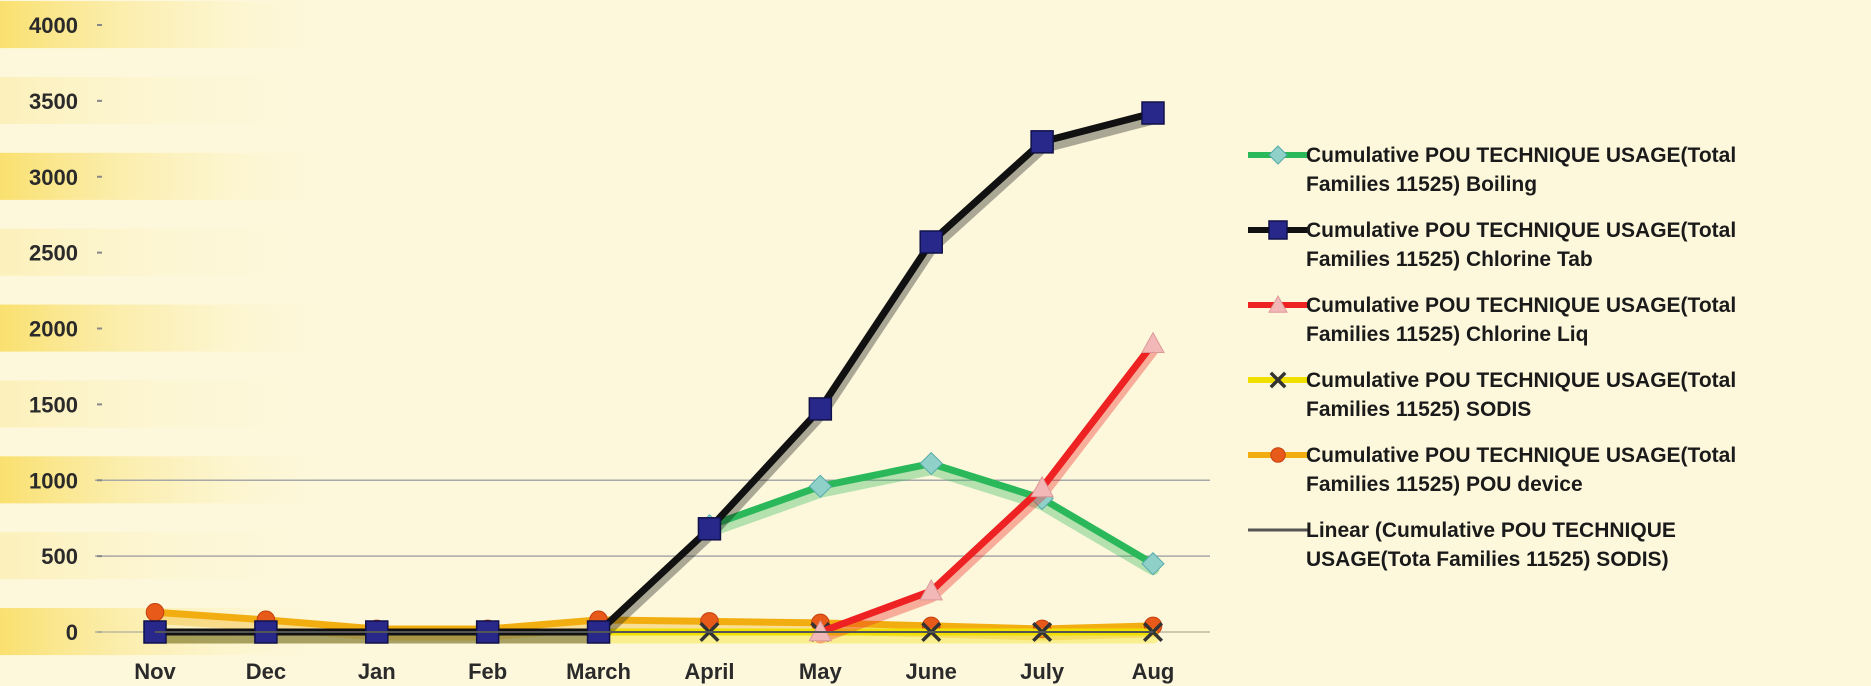  What do you see at coordinates (266, 671) in the screenshot?
I see `x-tick-label: Dec` at bounding box center [266, 671].